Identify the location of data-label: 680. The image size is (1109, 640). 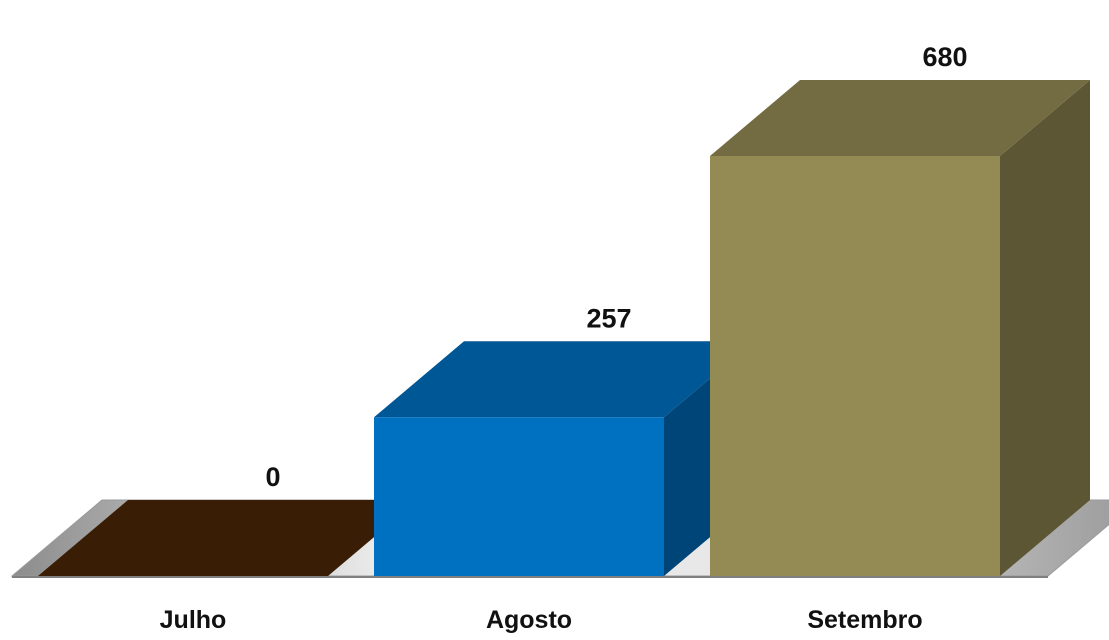
(944, 57).